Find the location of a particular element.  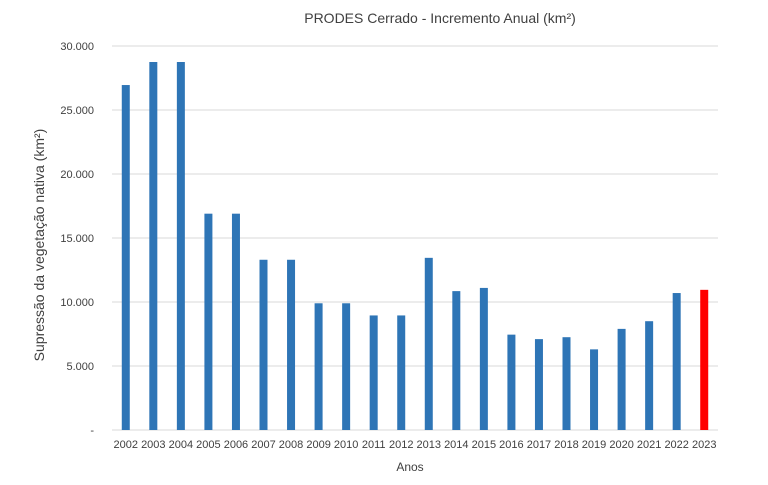

x-tick-label: 2010 is located at coordinates (346, 445).